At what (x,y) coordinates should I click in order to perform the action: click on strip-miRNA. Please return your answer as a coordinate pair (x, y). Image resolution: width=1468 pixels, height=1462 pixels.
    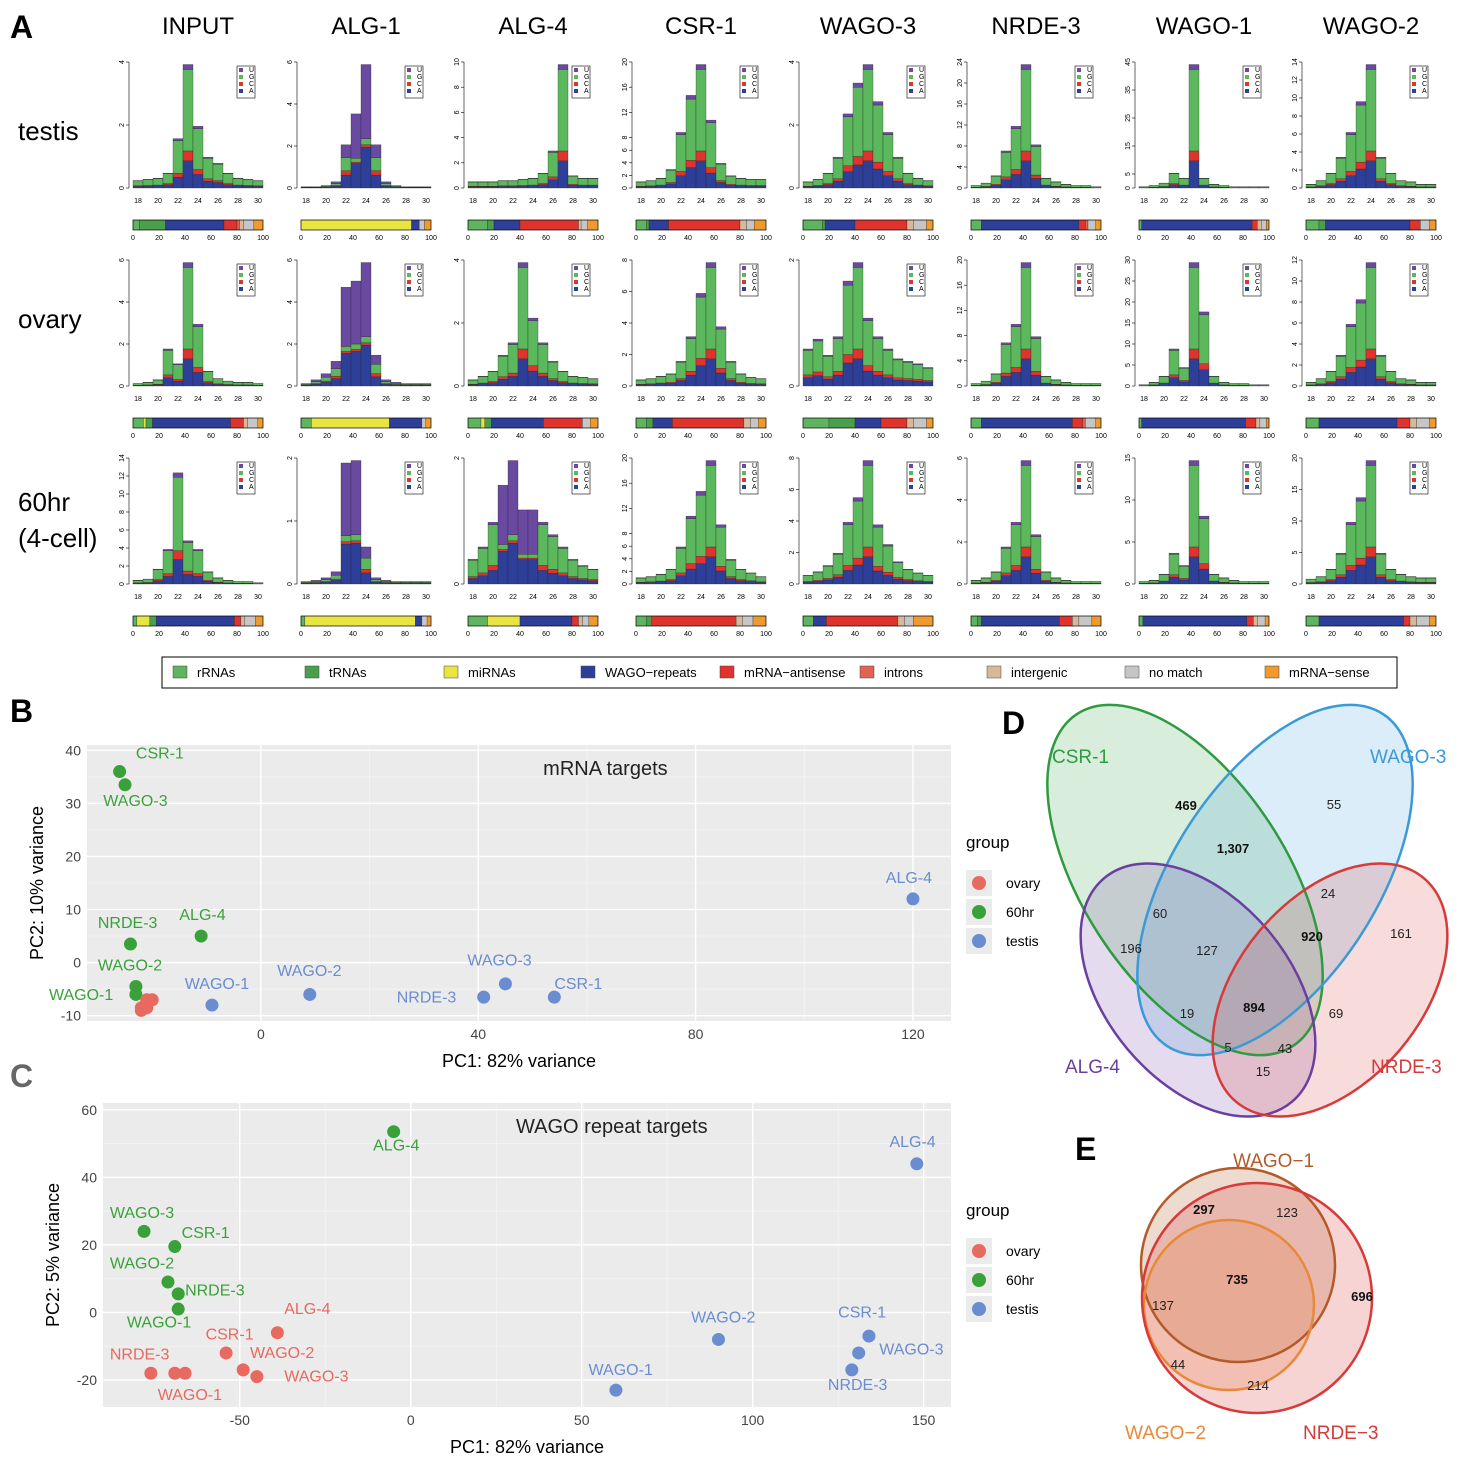
    Looking at the image, I should click on (483, 423).